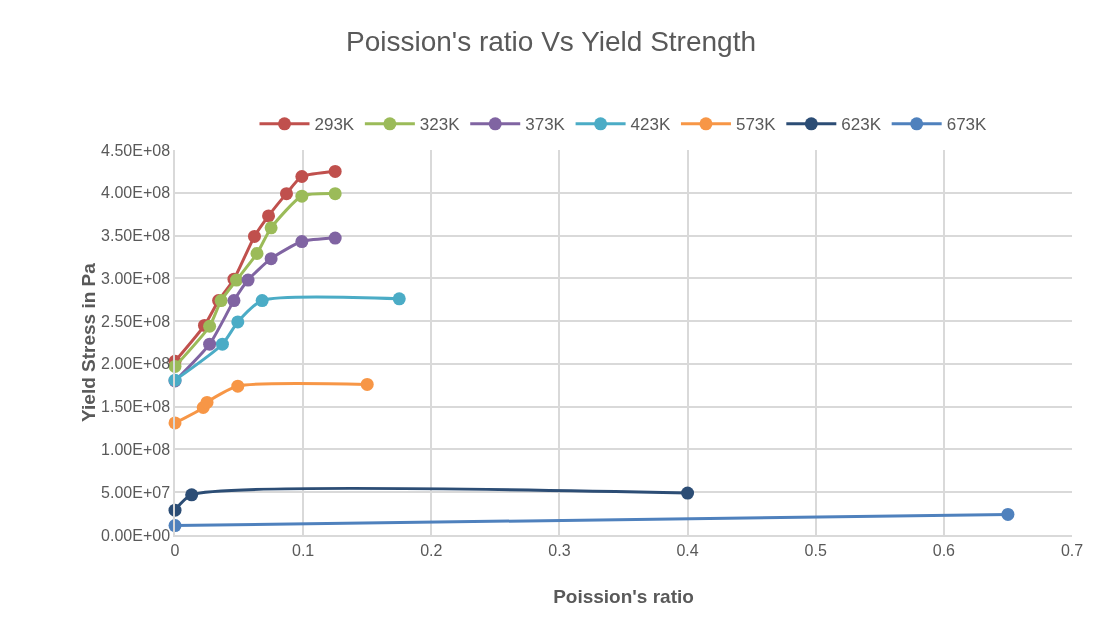 This screenshot has width=1102, height=630. What do you see at coordinates (440, 125) in the screenshot?
I see `legend-label: 323K` at bounding box center [440, 125].